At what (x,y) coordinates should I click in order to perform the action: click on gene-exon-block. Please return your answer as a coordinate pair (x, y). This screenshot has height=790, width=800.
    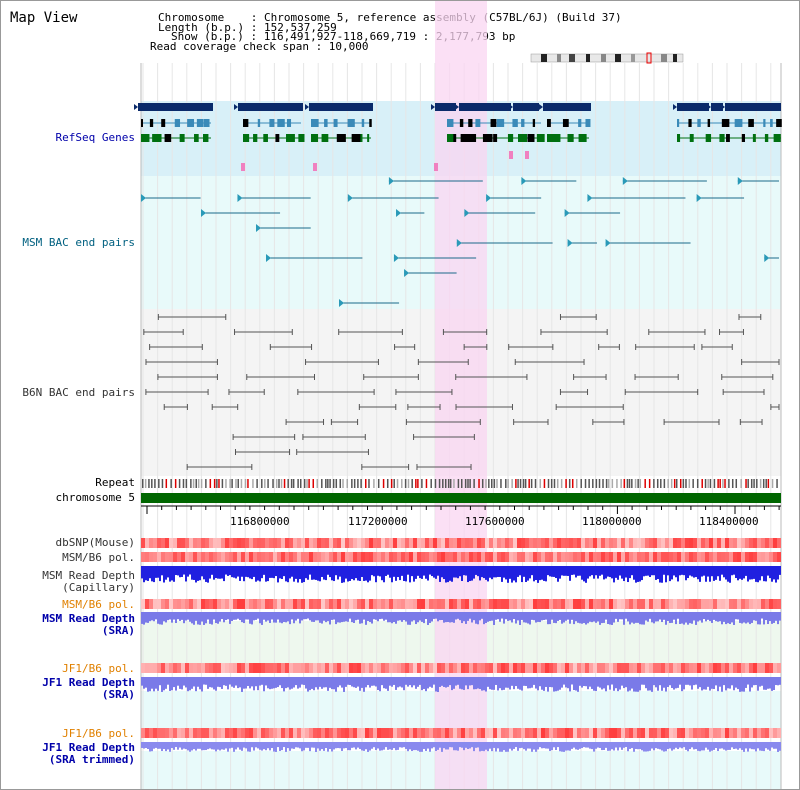
    Looking at the image, I should click on (693, 107).